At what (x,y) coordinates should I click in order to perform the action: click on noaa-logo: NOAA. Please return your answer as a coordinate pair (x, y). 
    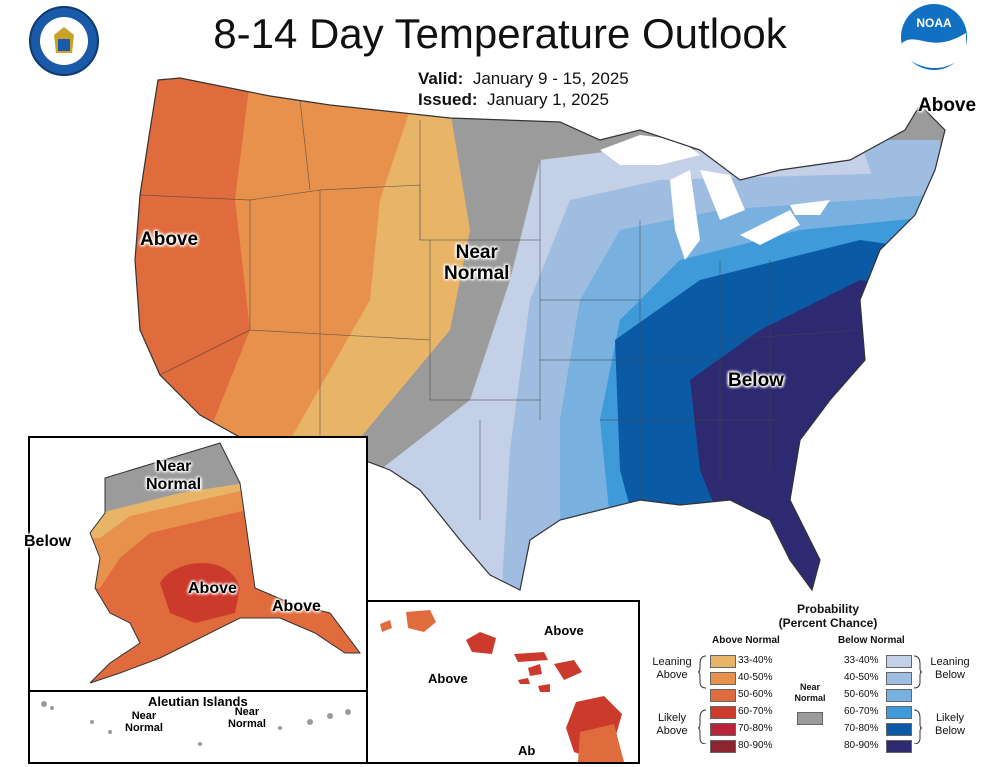
    Looking at the image, I should click on (934, 37).